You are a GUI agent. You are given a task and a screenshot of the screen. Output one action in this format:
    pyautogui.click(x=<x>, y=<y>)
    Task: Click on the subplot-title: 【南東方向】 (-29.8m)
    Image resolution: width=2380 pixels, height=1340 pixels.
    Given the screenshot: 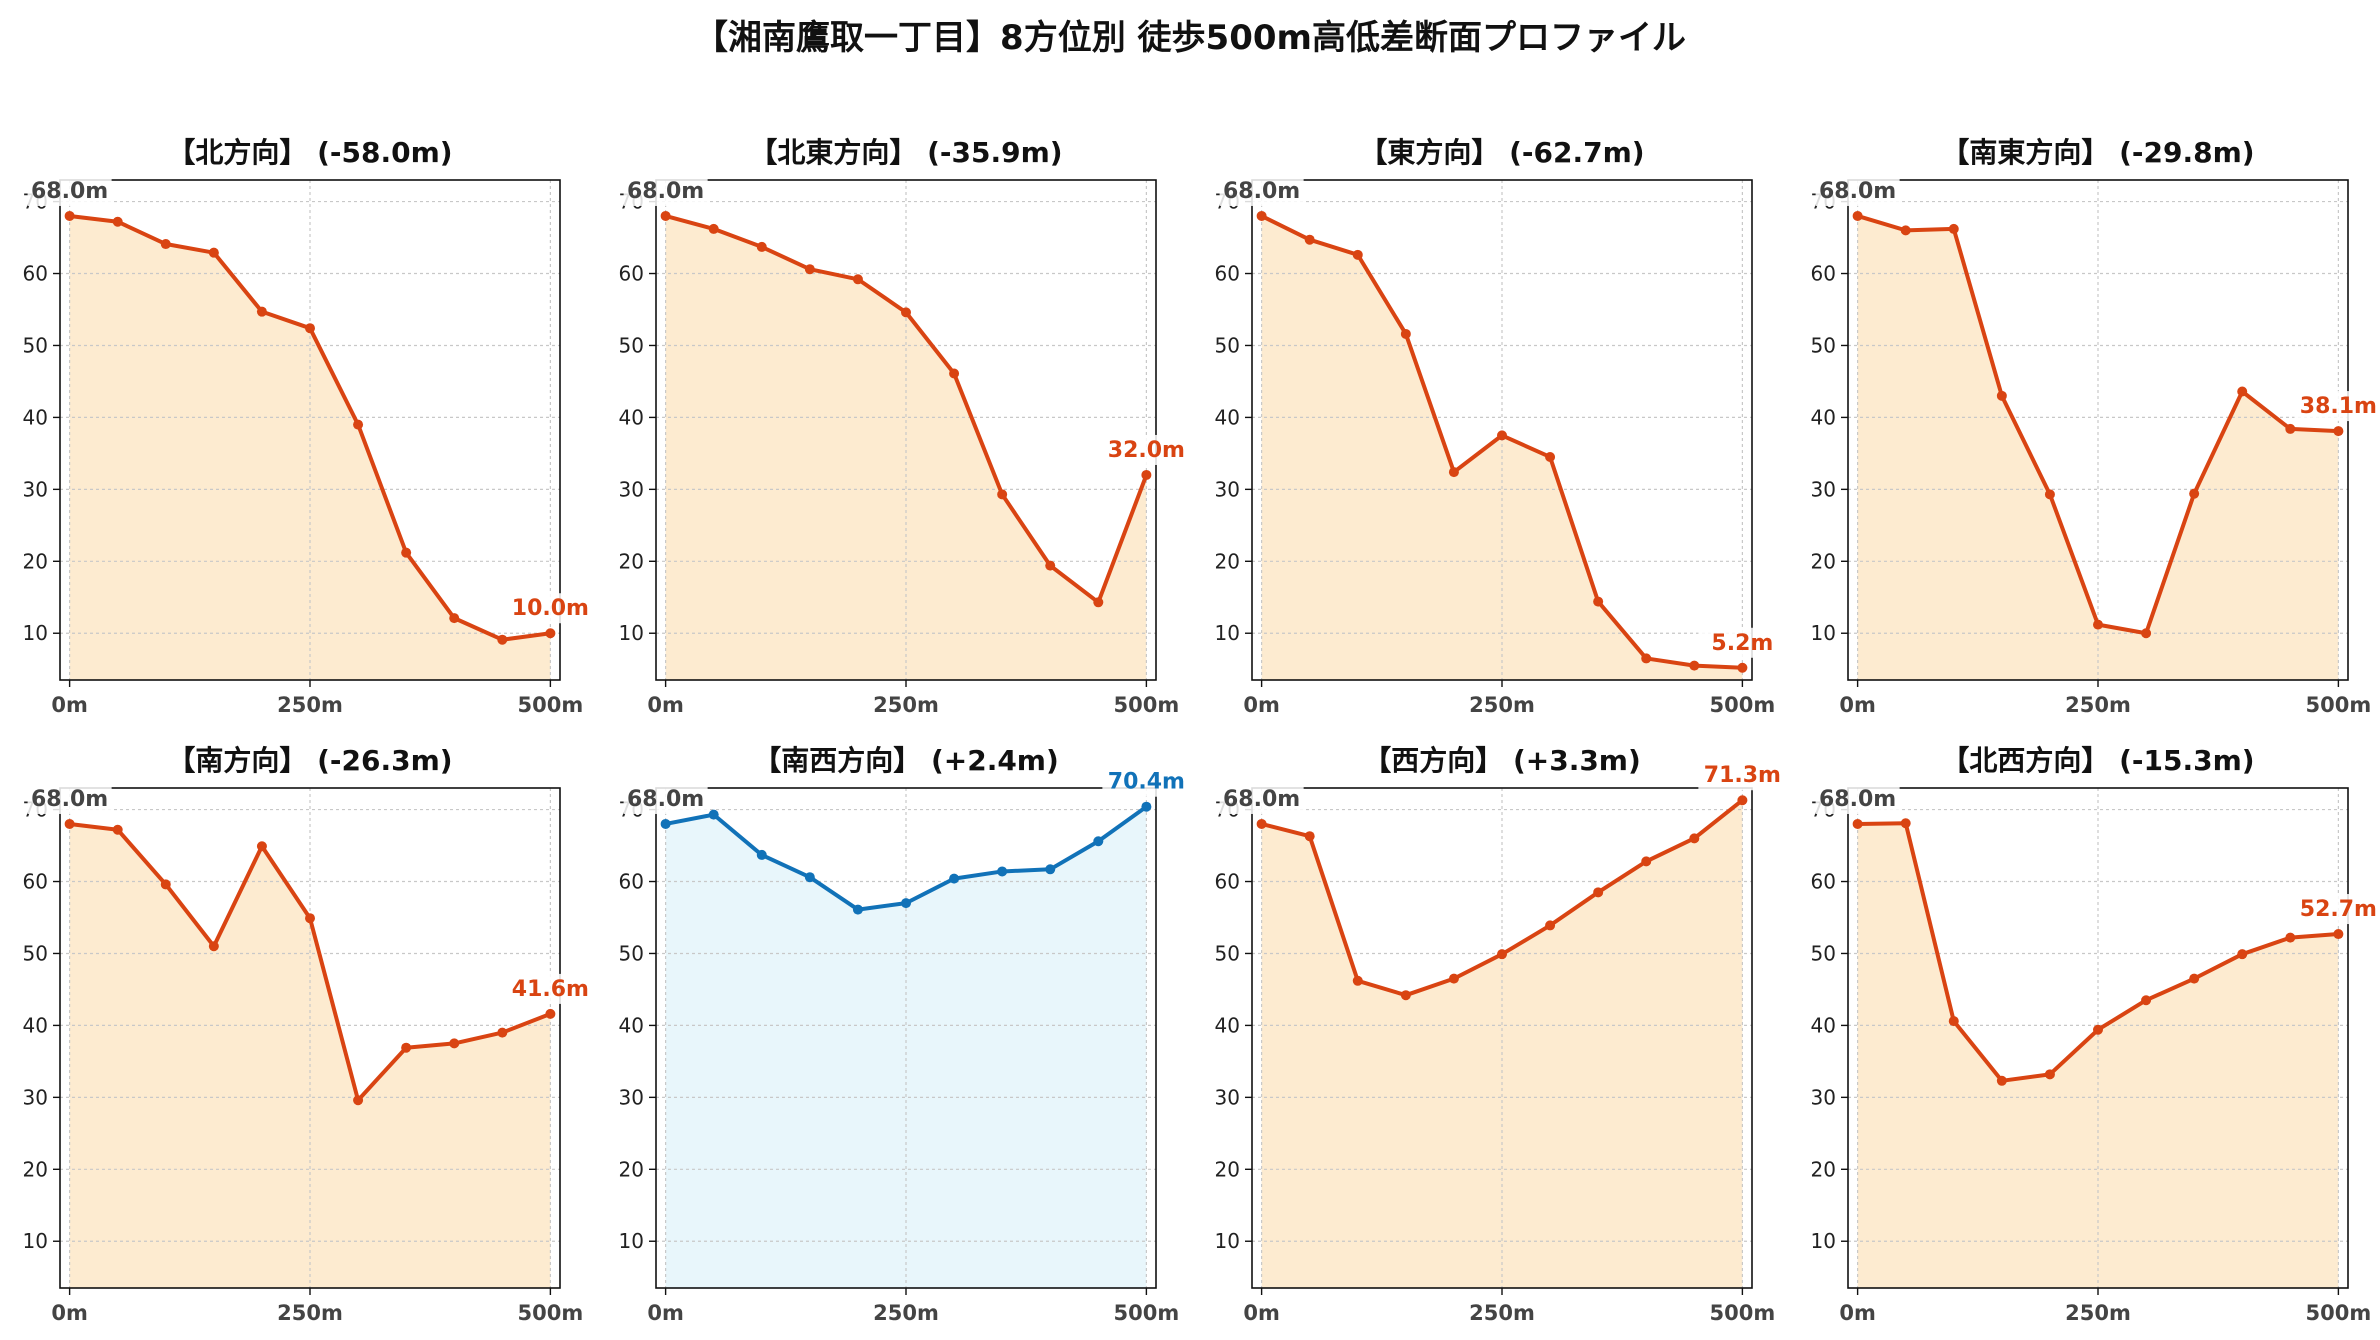 What is the action you would take?
    pyautogui.click(x=2097, y=152)
    